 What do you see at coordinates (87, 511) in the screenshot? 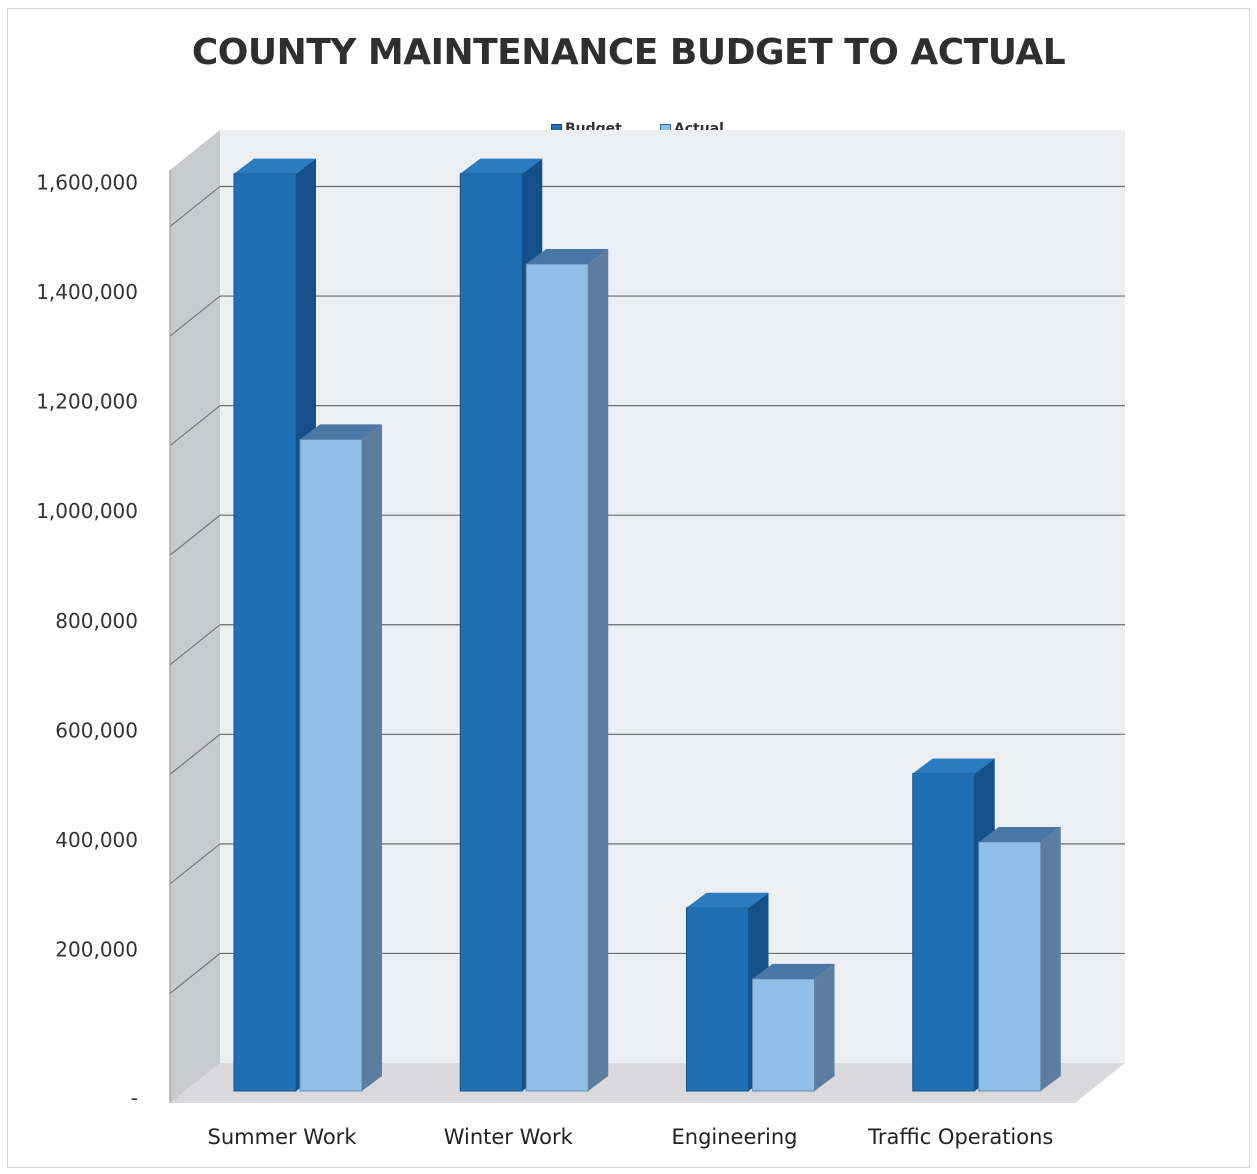
I see `y-tick-label: 1,000,000` at bounding box center [87, 511].